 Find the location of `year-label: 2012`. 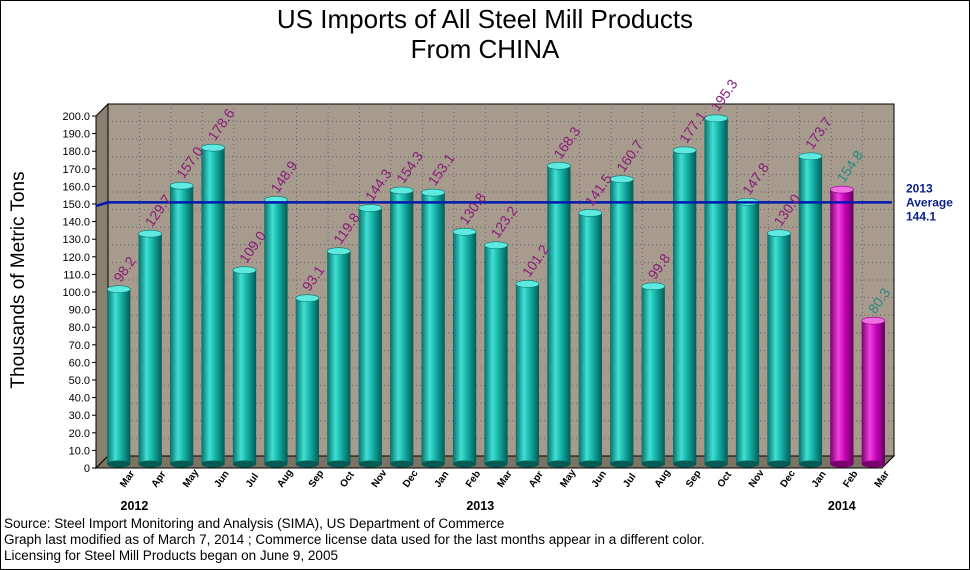

year-label: 2012 is located at coordinates (135, 506).